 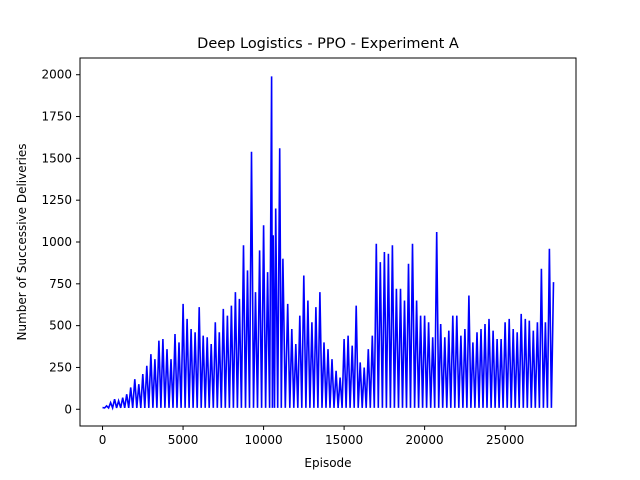 I want to click on y-tick-label: 1500, so click(x=56, y=158).